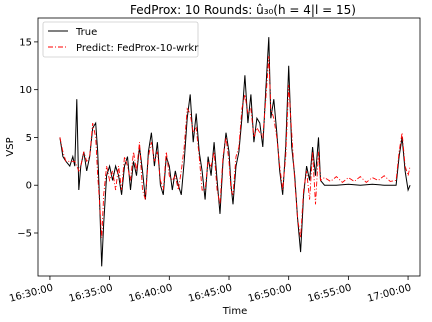  I want to click on x-tick-label: 16:50:00, so click(270, 293).